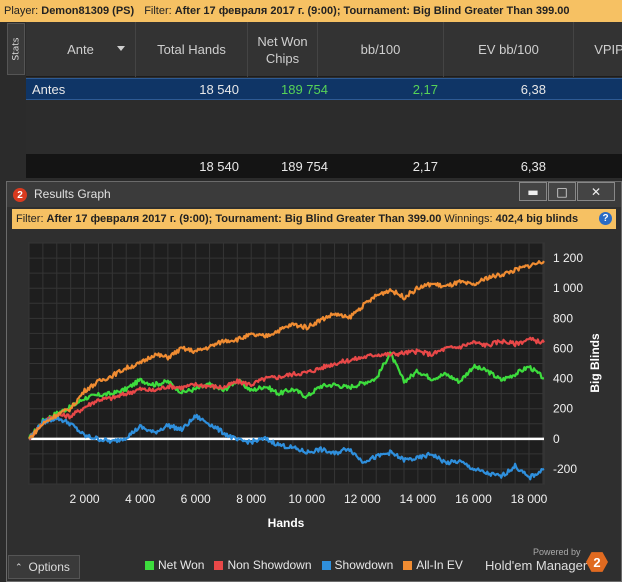 This screenshot has height=582, width=622. What do you see at coordinates (81, 49) in the screenshot?
I see `col-header-ante: Ante` at bounding box center [81, 49].